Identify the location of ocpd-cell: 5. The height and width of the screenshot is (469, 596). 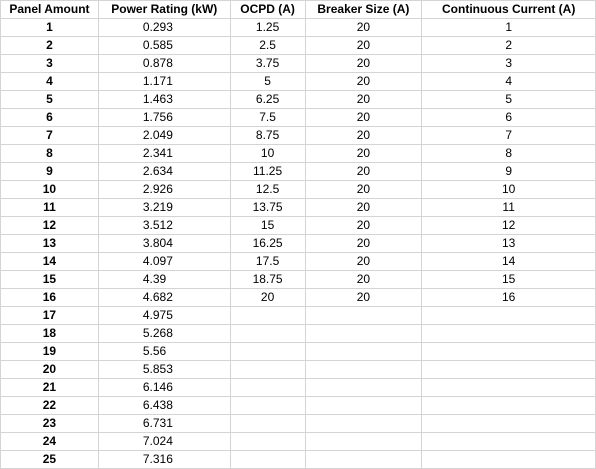
(267, 81).